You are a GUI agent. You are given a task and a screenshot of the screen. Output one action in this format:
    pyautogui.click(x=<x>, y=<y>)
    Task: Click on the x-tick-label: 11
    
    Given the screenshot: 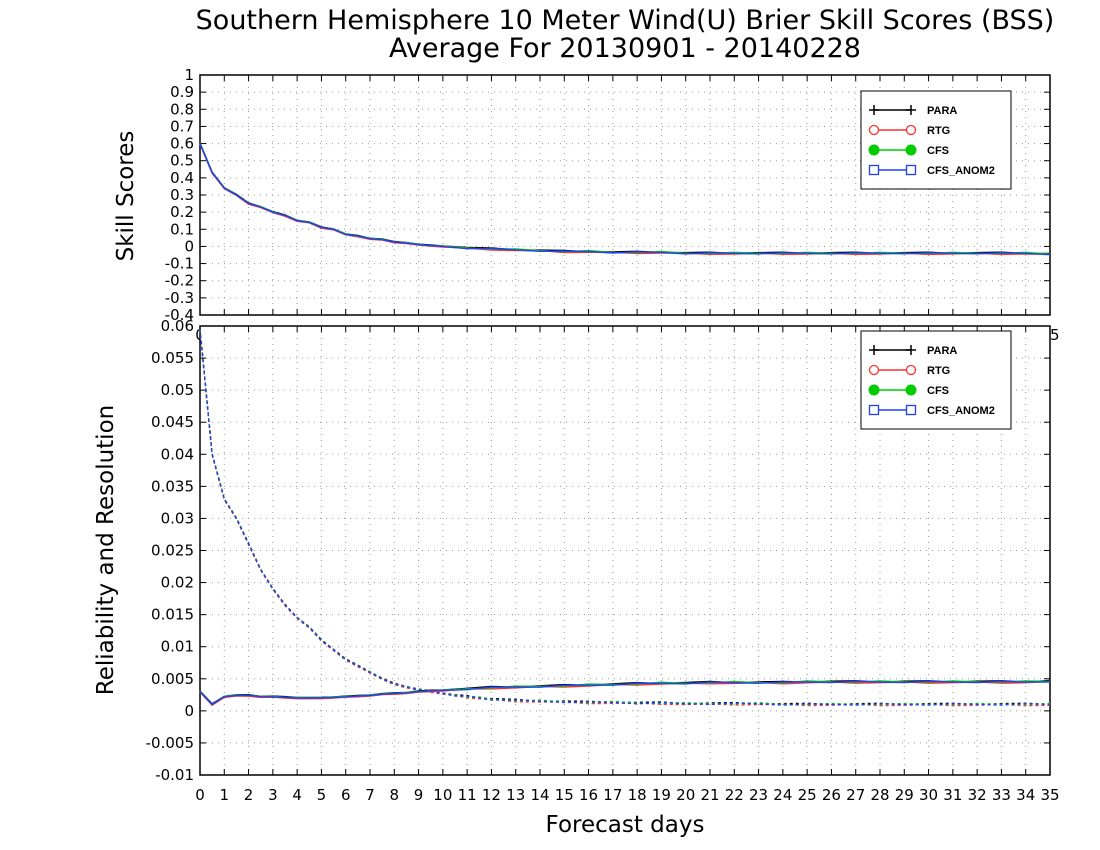 What is the action you would take?
    pyautogui.click(x=467, y=795)
    